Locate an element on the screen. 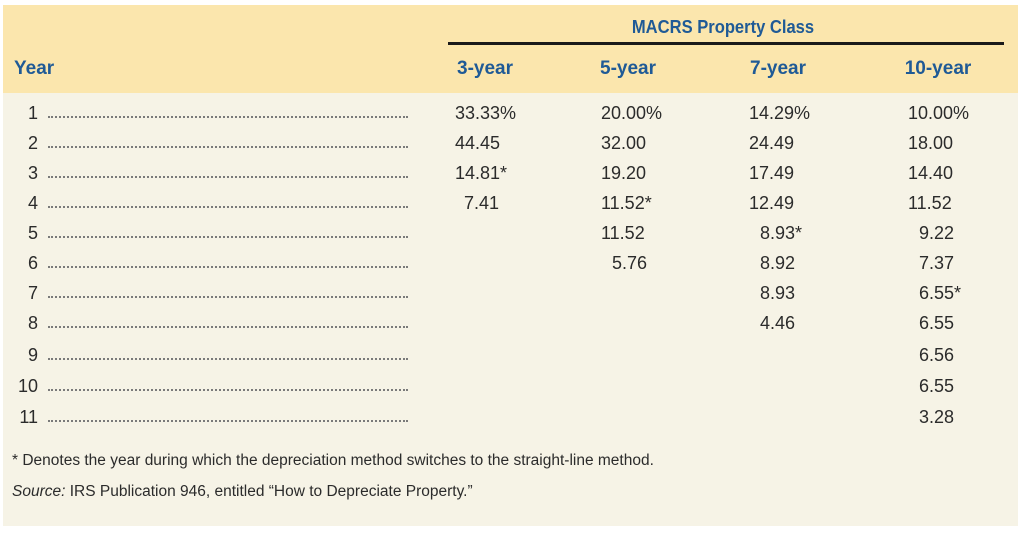 This screenshot has width=1024, height=534. value-cell: 14.81* is located at coordinates (481, 173).